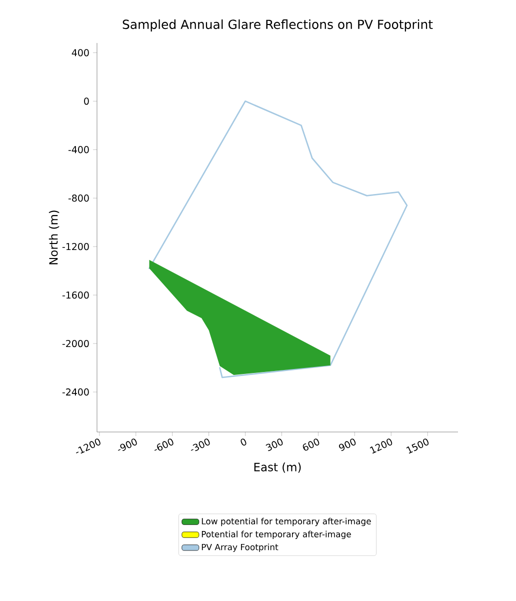 The height and width of the screenshot is (601, 516). Describe the element at coordinates (240, 548) in the screenshot. I see `legend-label: PV Array Footprint` at that location.